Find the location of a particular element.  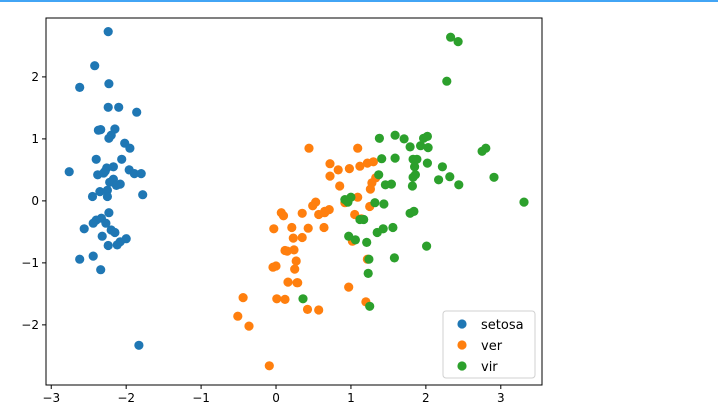

legend: setosa ver vir is located at coordinates (489, 344).